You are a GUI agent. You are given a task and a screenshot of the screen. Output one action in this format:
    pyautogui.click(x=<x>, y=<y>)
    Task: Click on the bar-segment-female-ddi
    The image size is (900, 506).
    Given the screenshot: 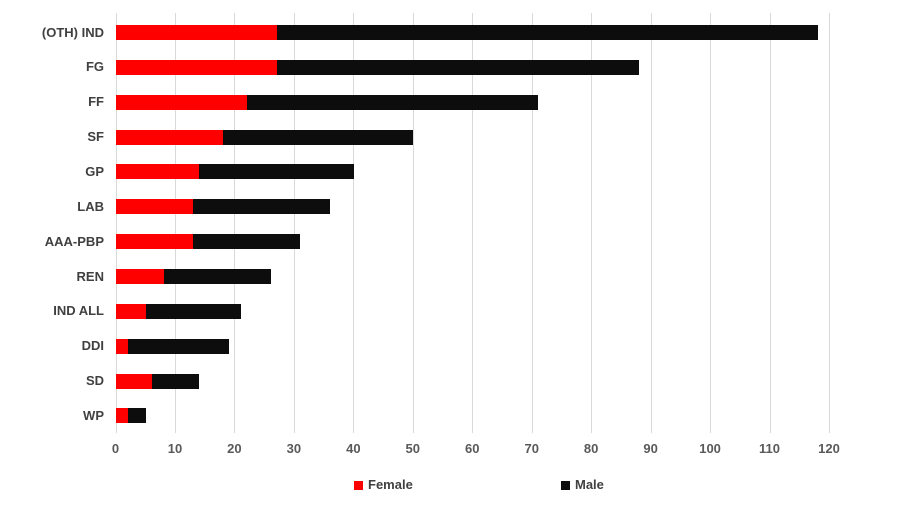 What is the action you would take?
    pyautogui.click(x=122, y=346)
    